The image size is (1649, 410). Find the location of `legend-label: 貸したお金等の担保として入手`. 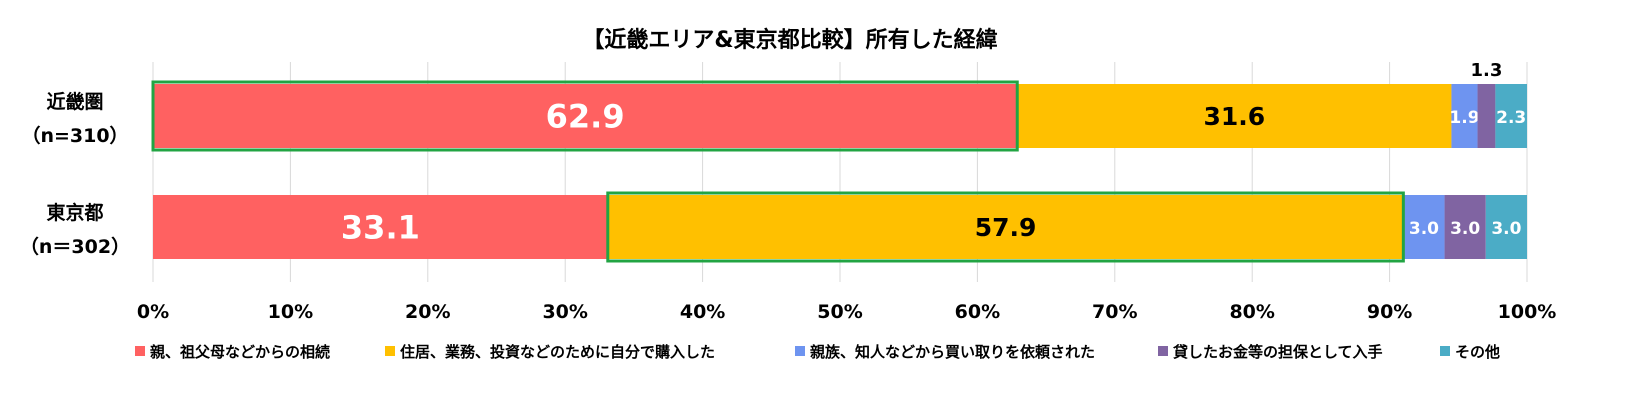

legend-label: 貸したお金等の担保として入手 is located at coordinates (1278, 352).